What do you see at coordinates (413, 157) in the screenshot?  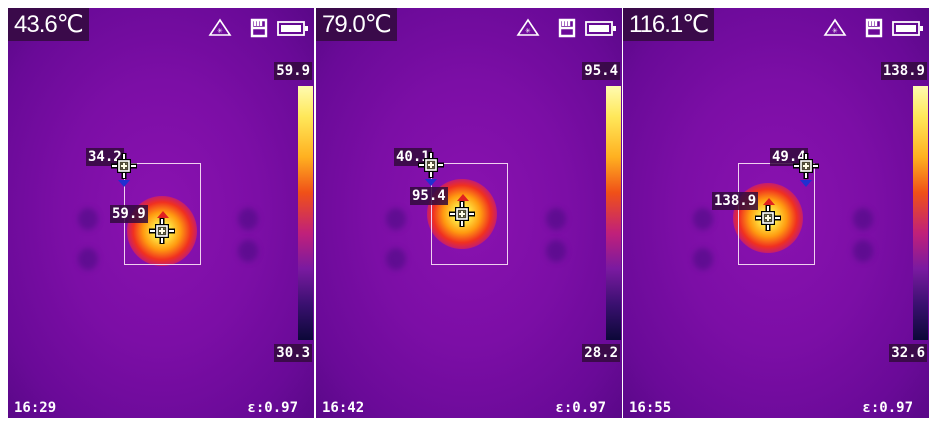 I see `cursor-temperature: 40.1` at bounding box center [413, 157].